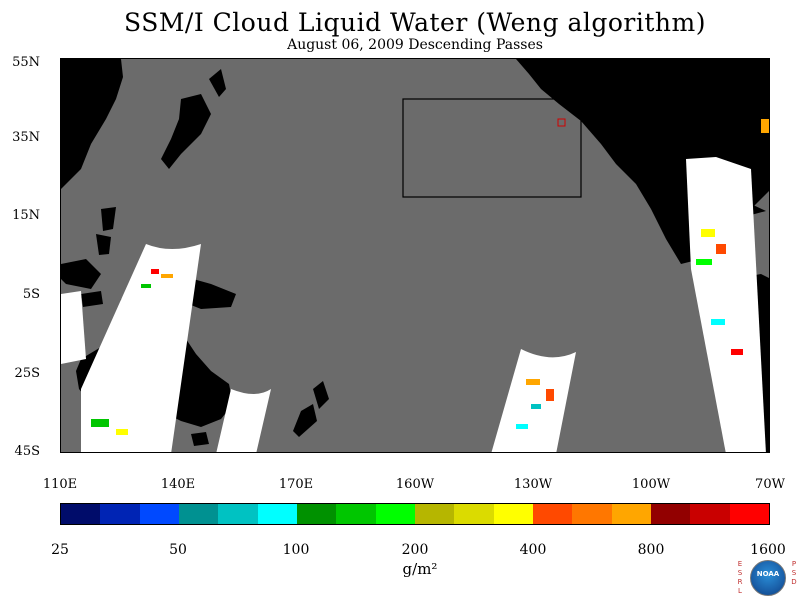  I want to click on colorbar-label-50: 50, so click(178, 550).